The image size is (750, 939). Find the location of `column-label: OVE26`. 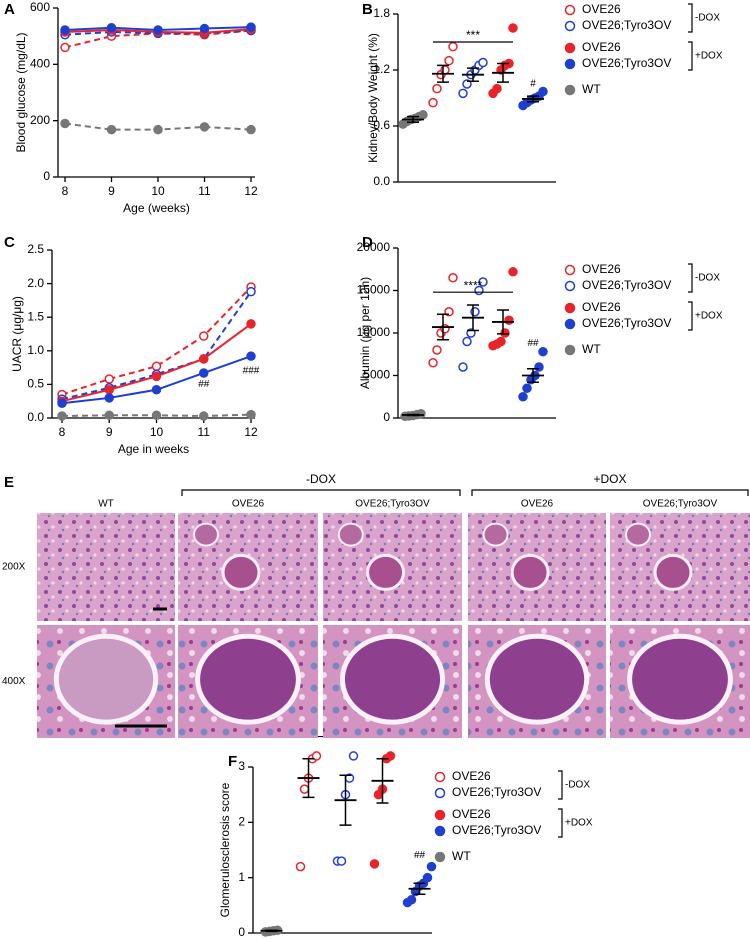

column-label: OVE26 is located at coordinates (537, 504).